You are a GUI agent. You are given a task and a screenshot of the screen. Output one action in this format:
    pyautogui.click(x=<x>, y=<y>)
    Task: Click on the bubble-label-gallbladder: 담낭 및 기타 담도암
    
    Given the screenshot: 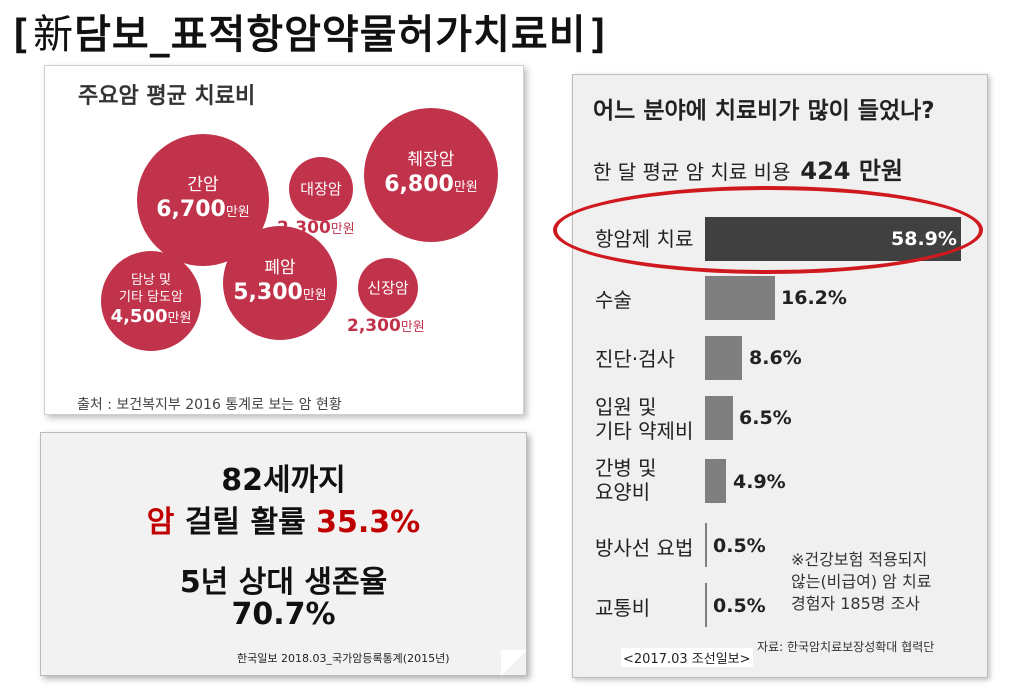 What is the action you would take?
    pyautogui.click(x=151, y=289)
    